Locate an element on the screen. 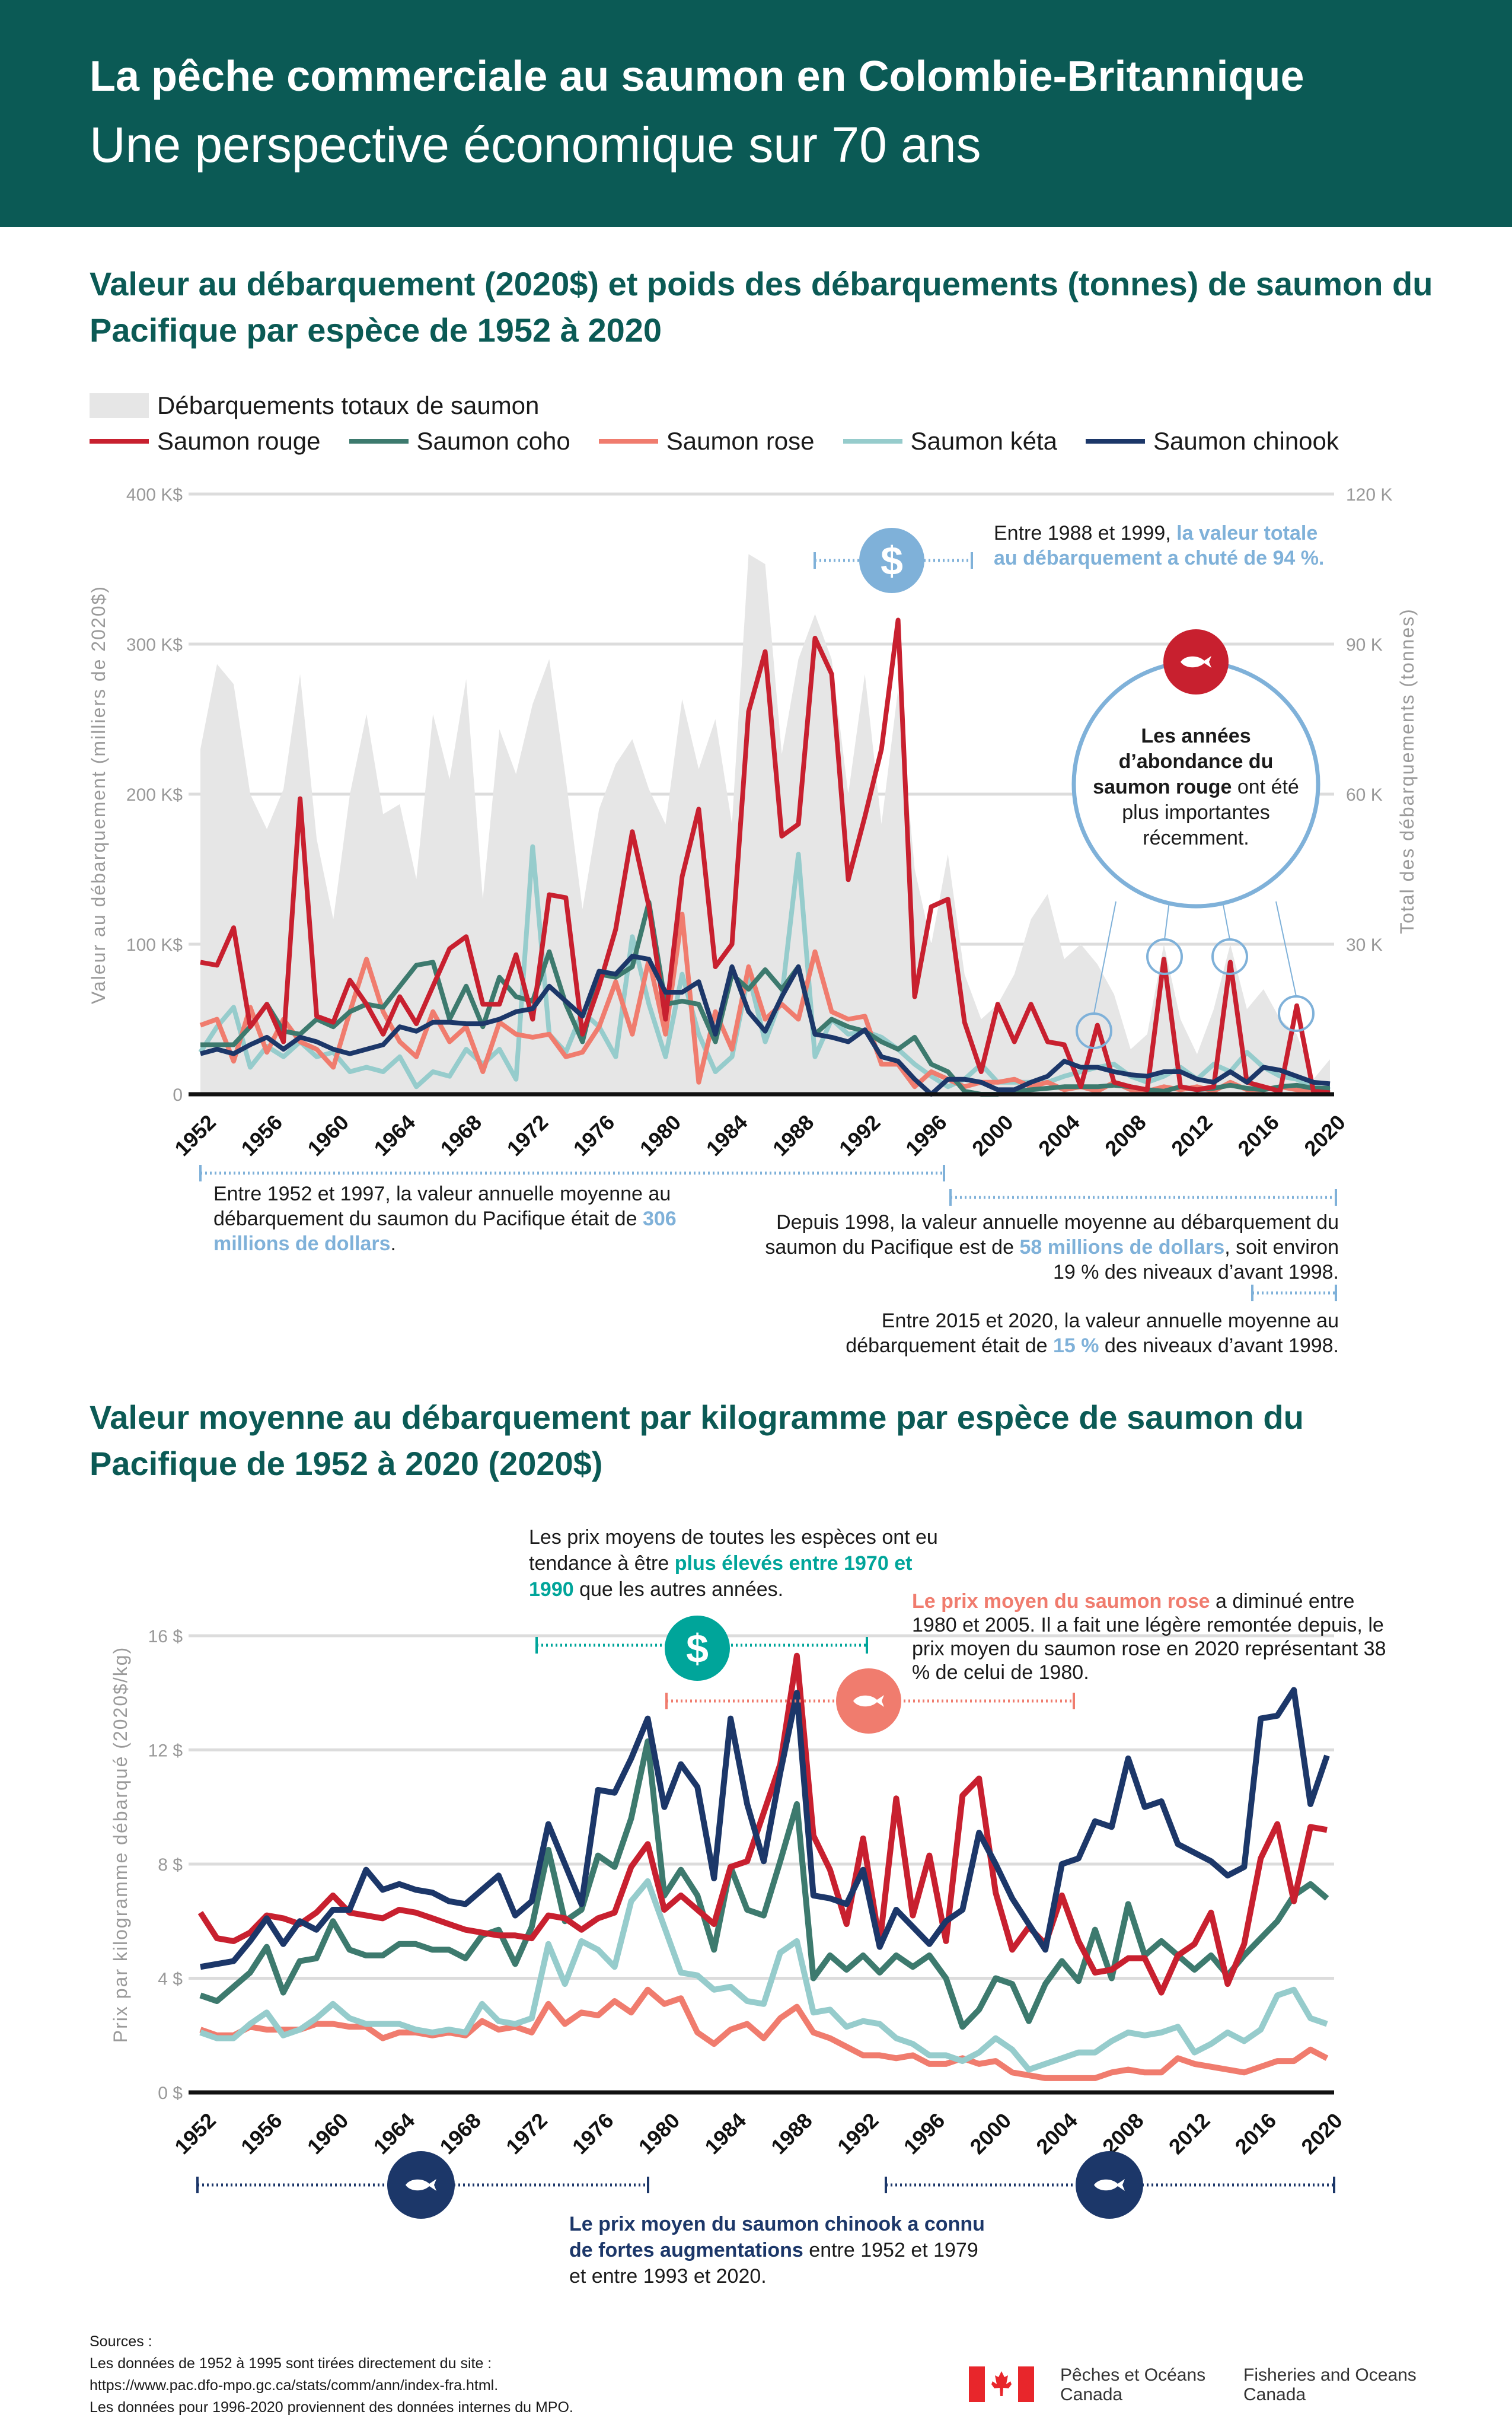 Image resolution: width=1512 pixels, height=2421 pixels. note-text: Entre 1988 et 1999, is located at coordinates (1085, 533).